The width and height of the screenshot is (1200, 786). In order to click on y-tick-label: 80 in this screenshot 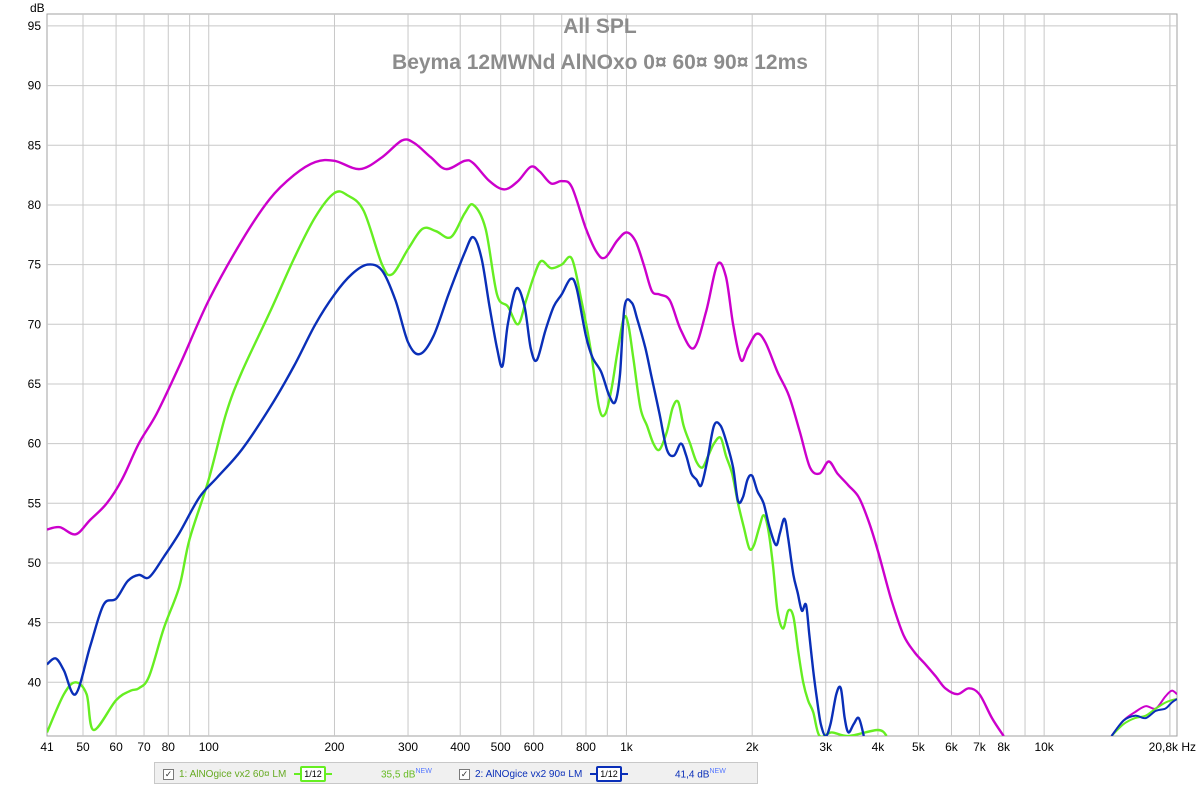, I will do `click(35, 205)`.